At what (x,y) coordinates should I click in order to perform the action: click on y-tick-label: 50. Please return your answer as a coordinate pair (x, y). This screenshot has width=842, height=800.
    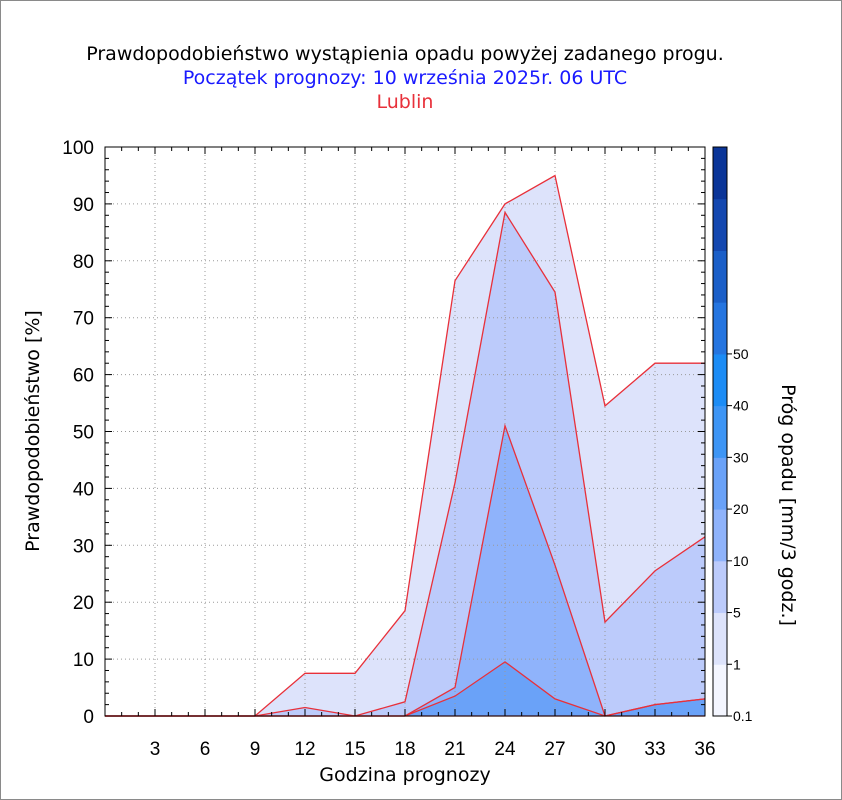
    Looking at the image, I should click on (83, 433).